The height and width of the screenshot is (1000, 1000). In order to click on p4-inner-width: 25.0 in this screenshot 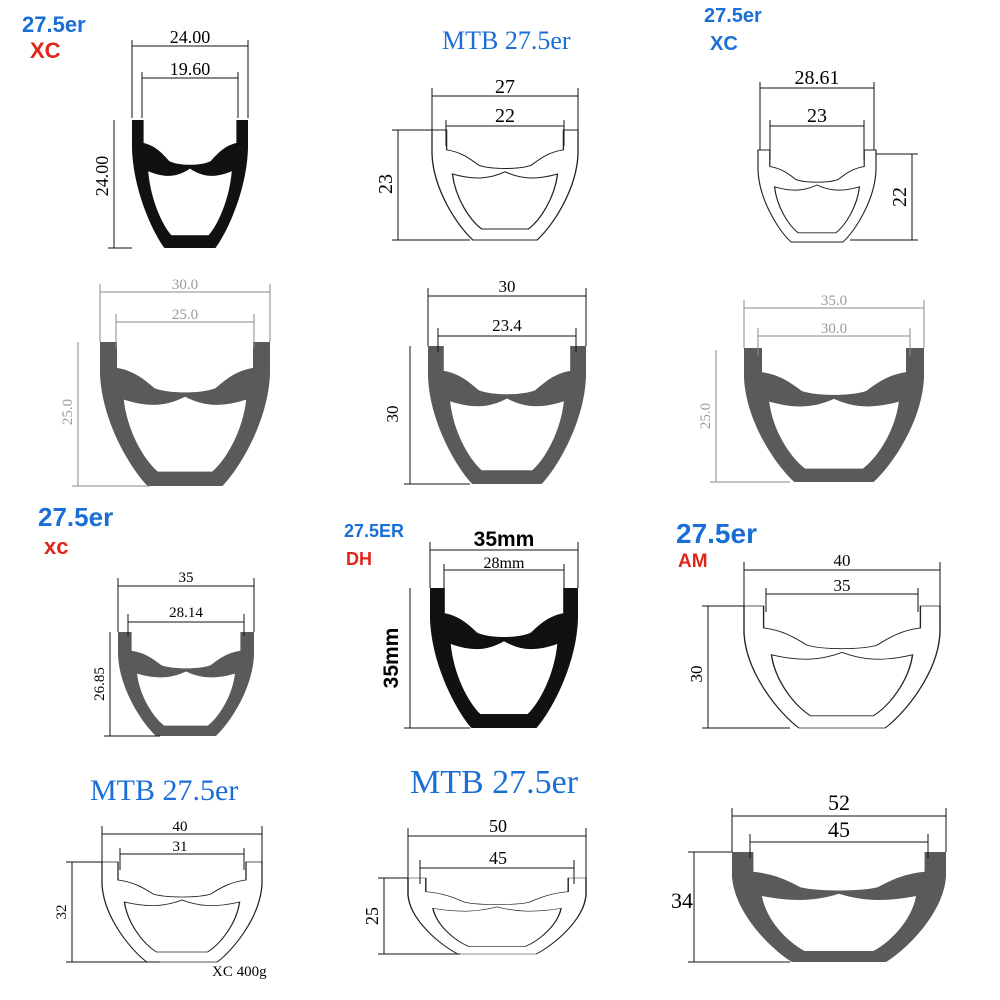, I will do `click(185, 315)`.